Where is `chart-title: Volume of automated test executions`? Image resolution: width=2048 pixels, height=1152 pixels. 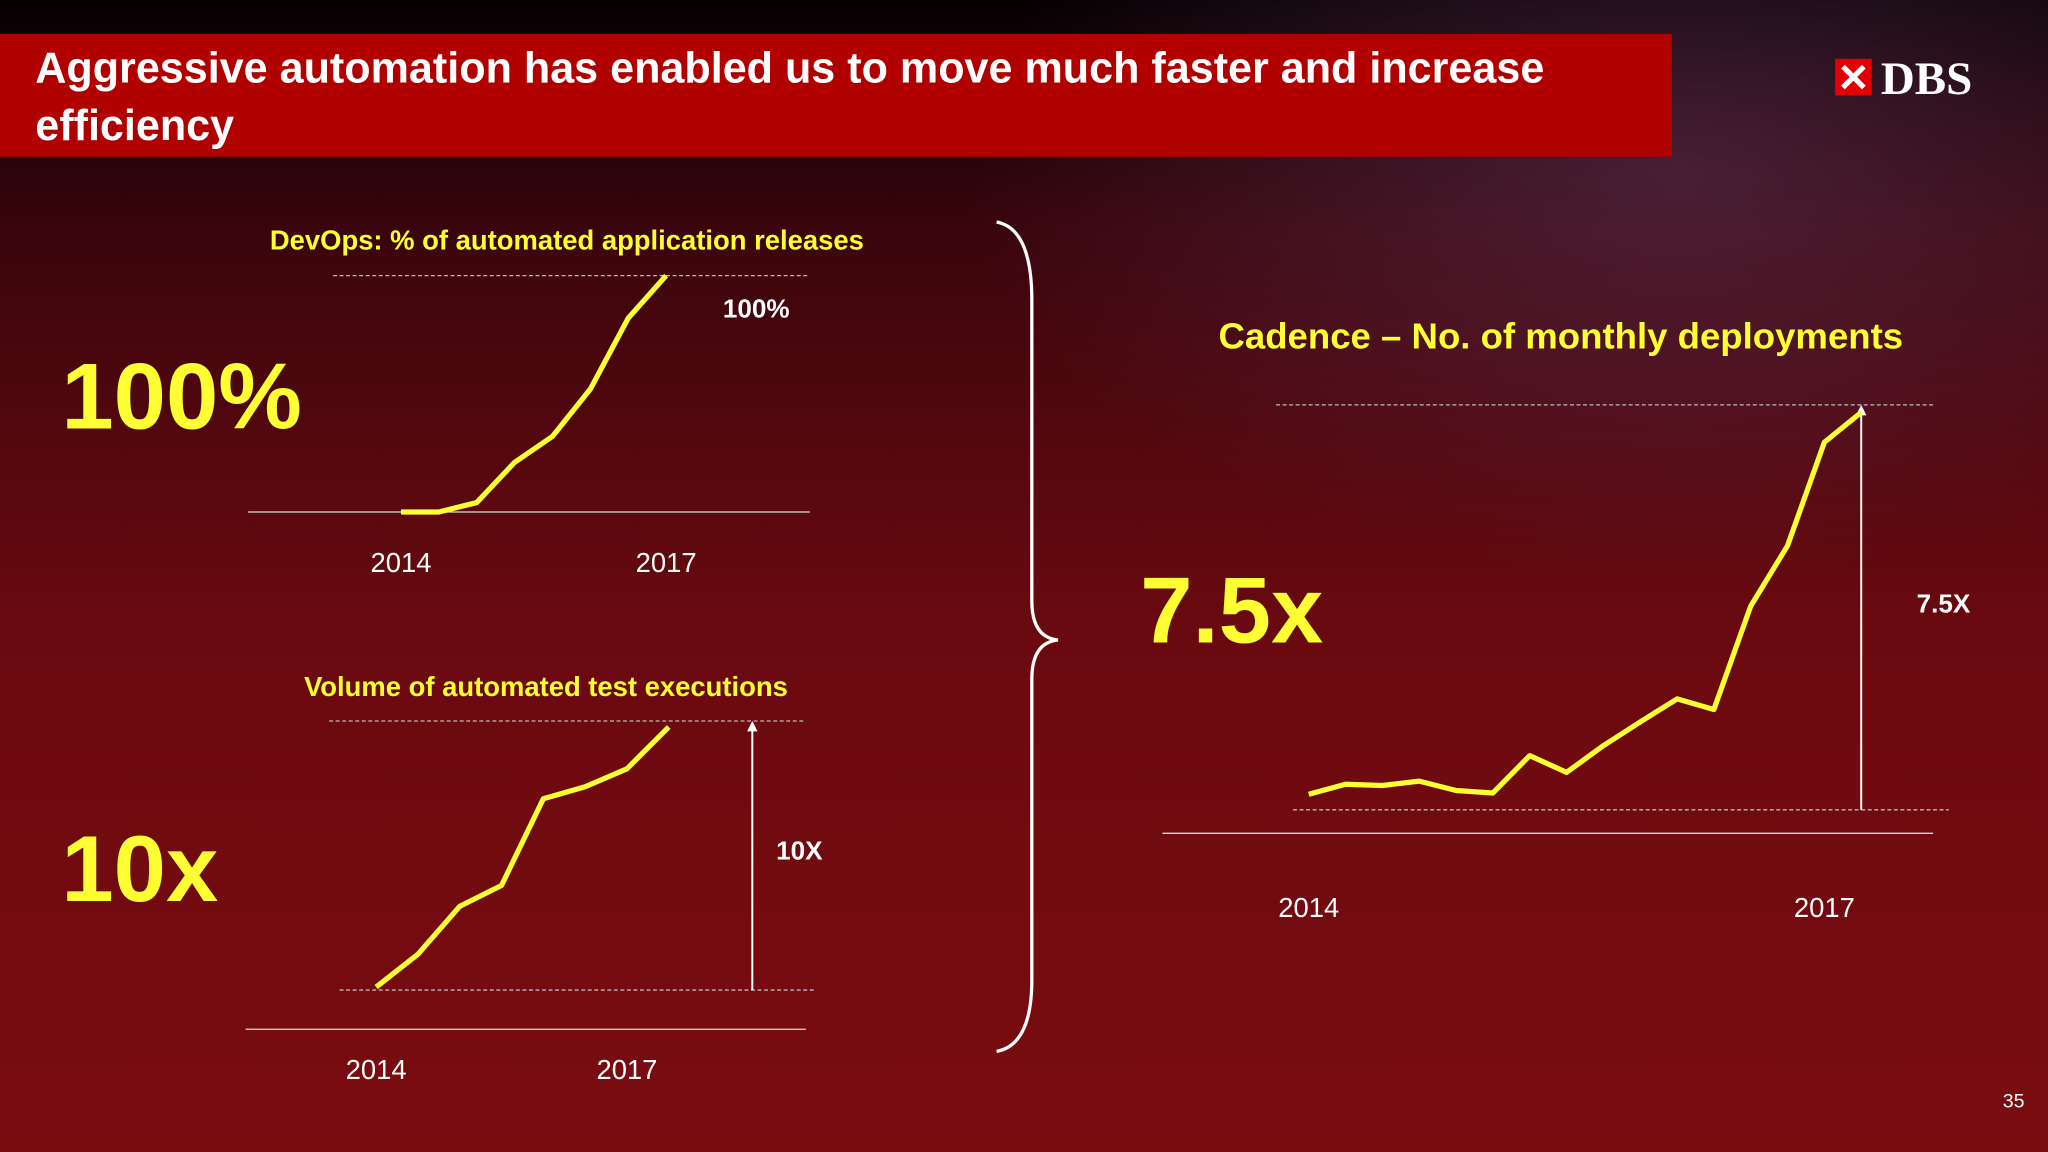 chart-title: Volume of automated test executions is located at coordinates (546, 686).